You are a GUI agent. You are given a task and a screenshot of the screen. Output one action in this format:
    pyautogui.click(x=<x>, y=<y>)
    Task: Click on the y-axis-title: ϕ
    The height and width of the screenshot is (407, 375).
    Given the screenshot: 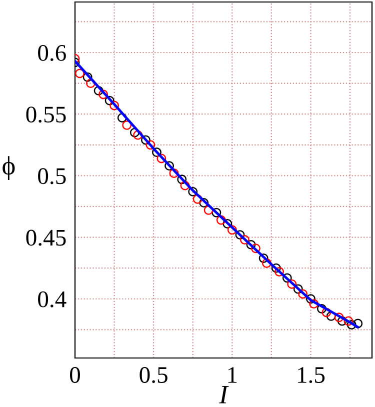 What is the action you would take?
    pyautogui.click(x=8, y=168)
    